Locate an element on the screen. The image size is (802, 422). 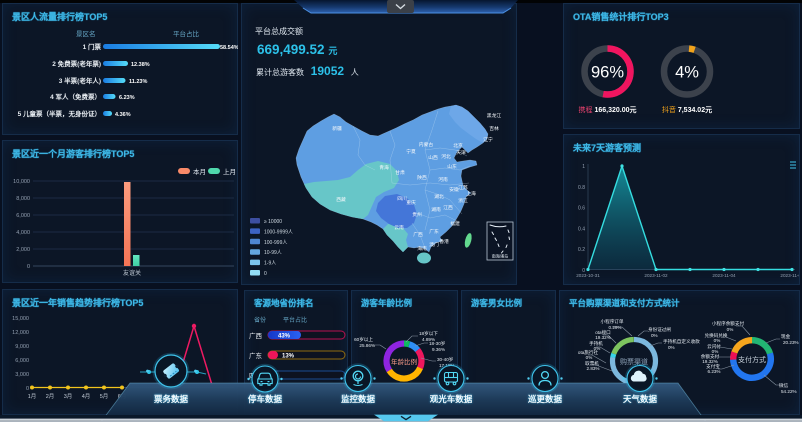
svg-text: 四川 is located at coordinates (402, 199).